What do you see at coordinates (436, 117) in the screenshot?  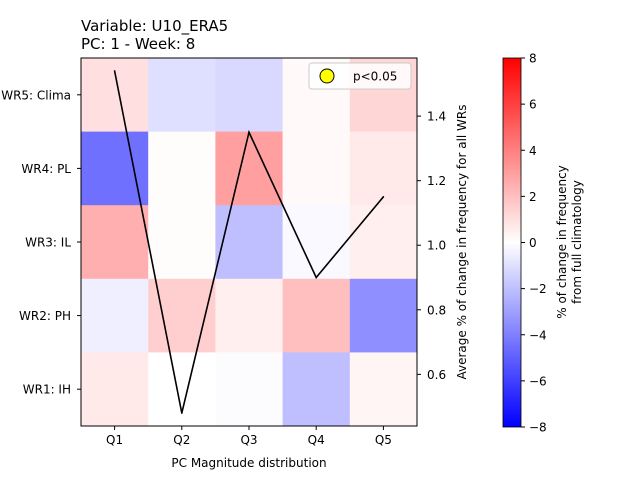 I see `y2-tick-label: 1.4` at bounding box center [436, 117].